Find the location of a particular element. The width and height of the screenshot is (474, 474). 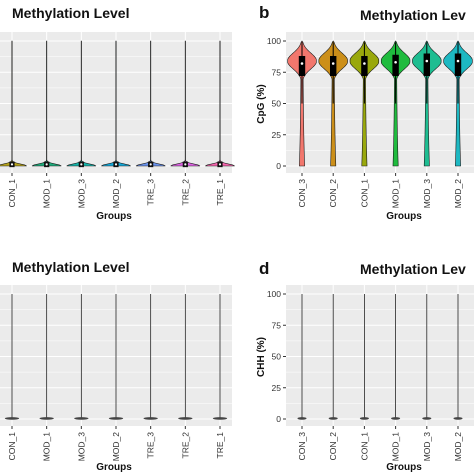

panel-d-letter: d is located at coordinates (264, 268).